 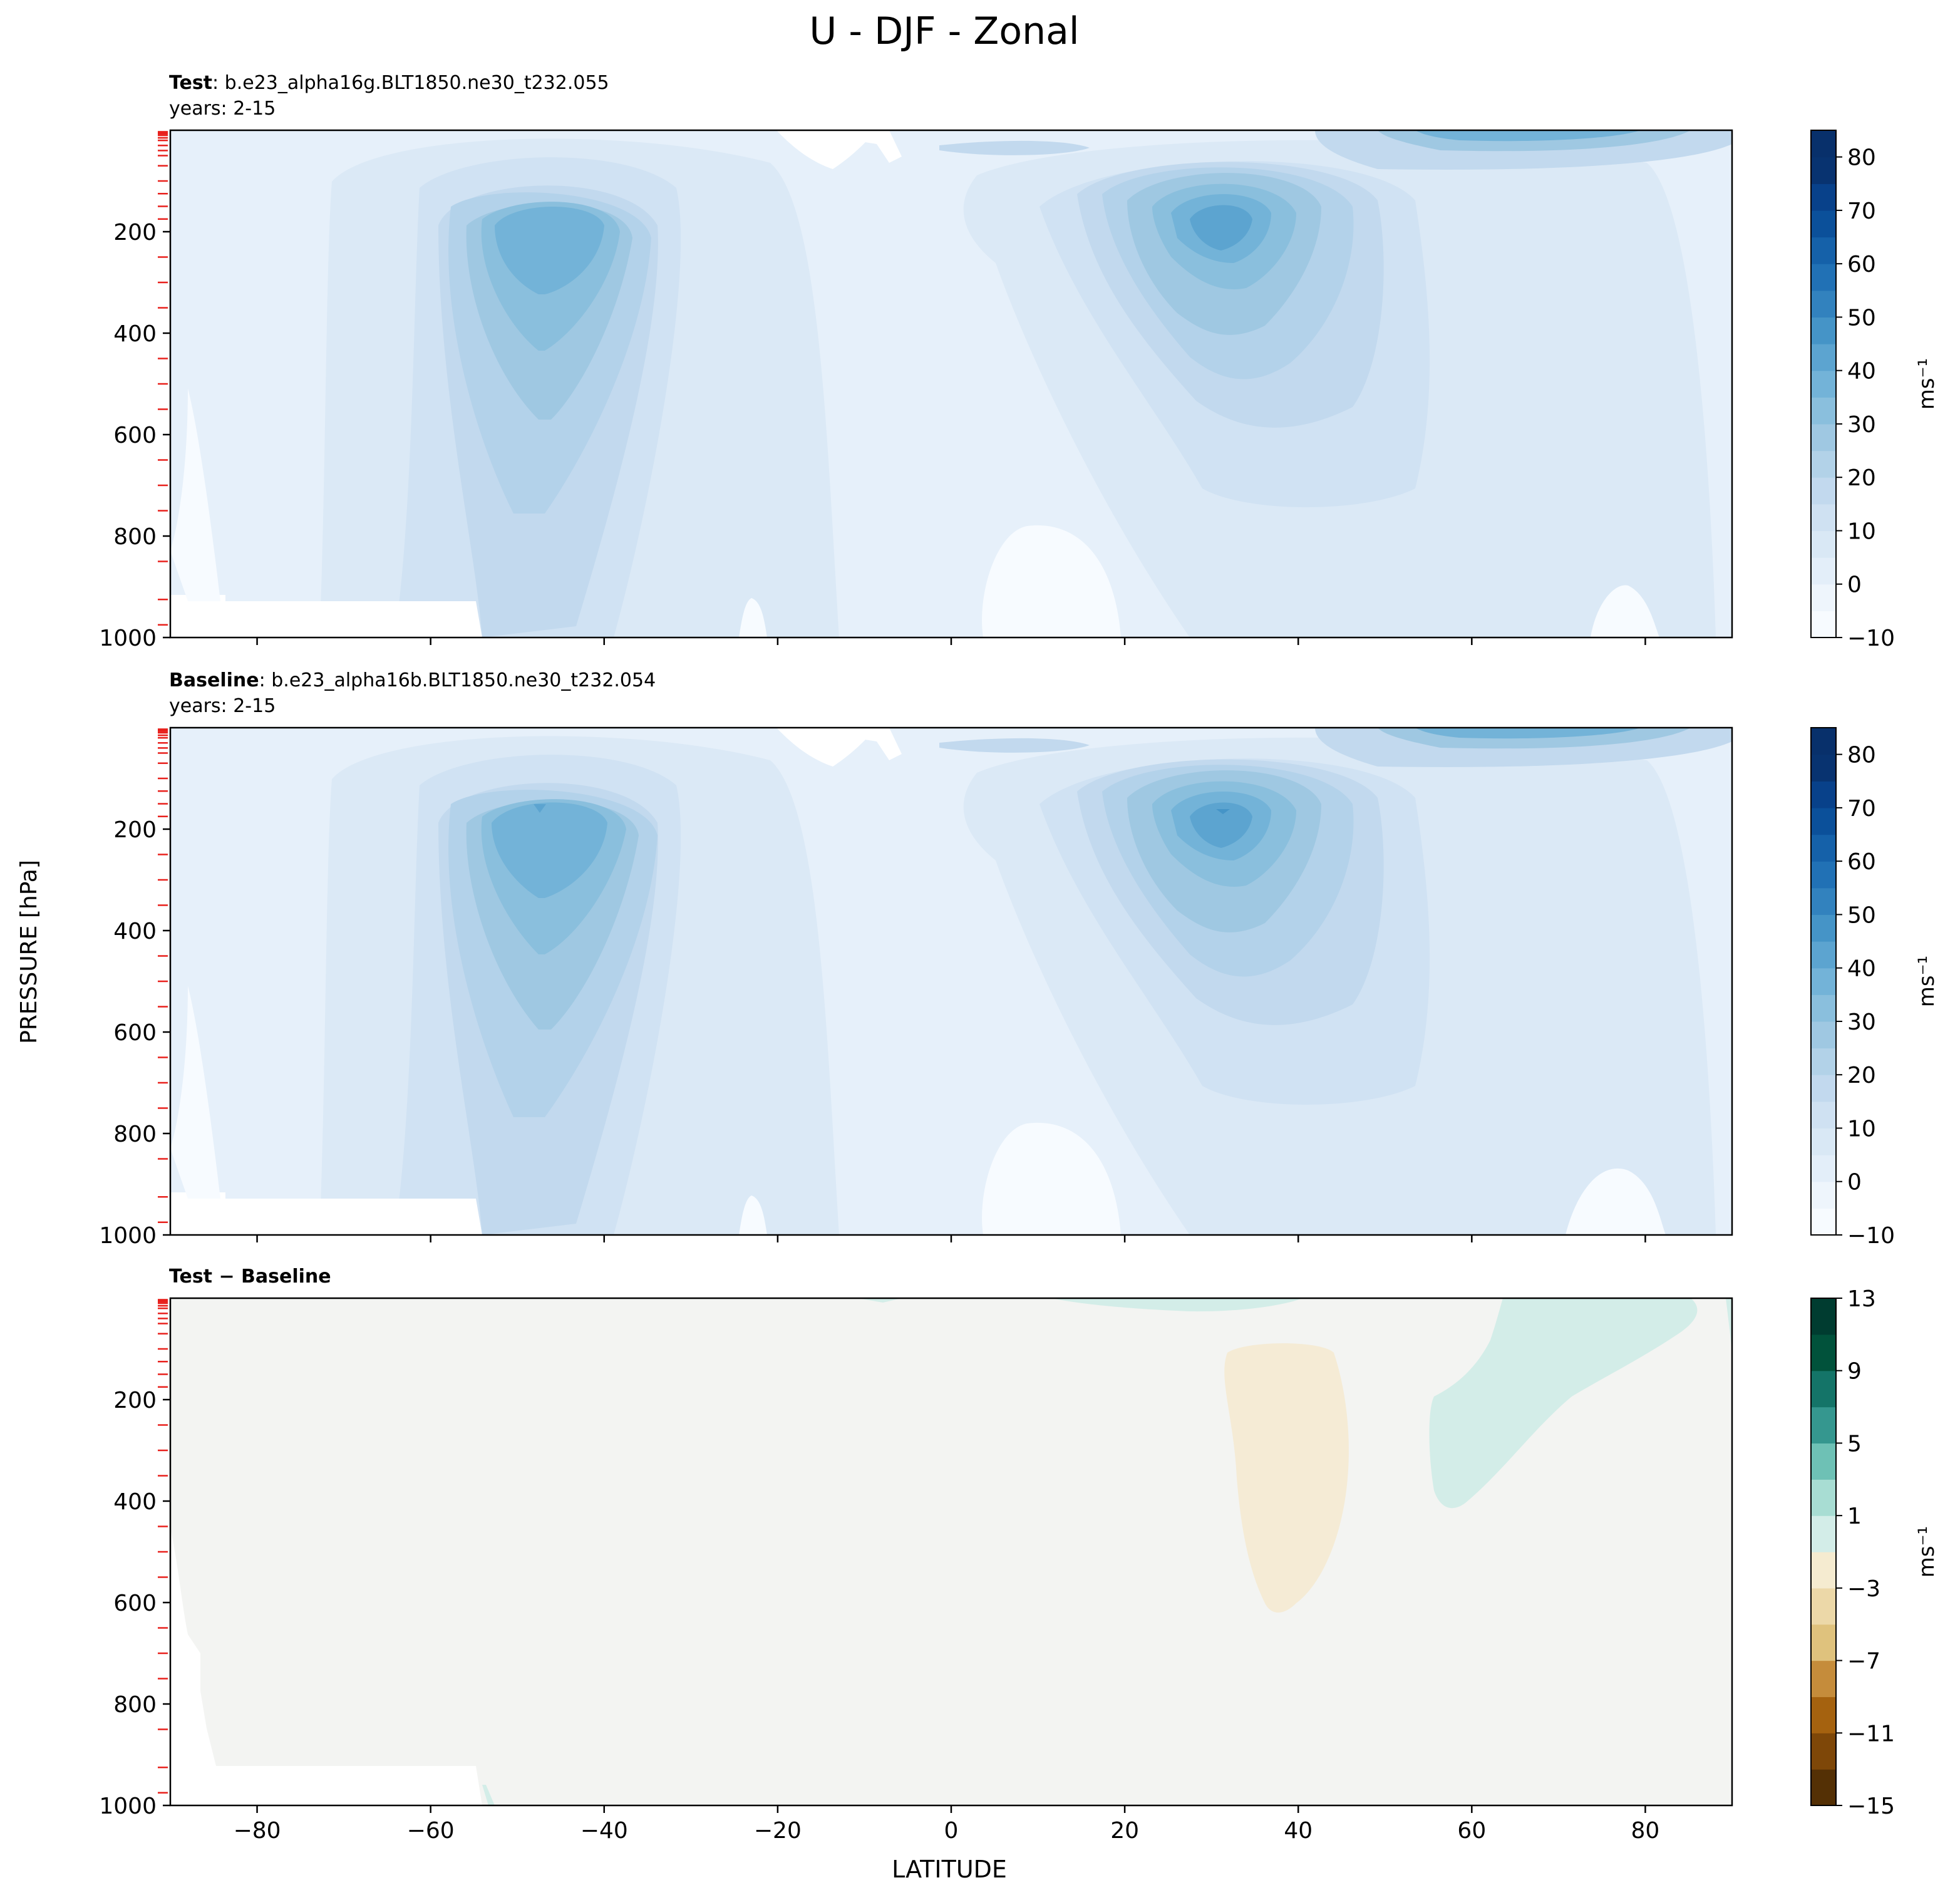 I want to click on panel-test-case: : b.e23_alpha16g.BLT1850.ne30_t232.055, so click(x=411, y=83).